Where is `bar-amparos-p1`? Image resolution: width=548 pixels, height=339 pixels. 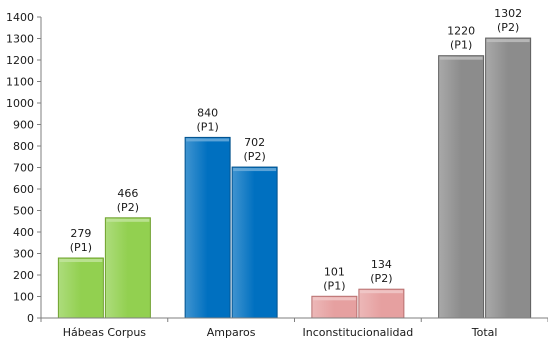
bar-amparos-p1 is located at coordinates (207, 227).